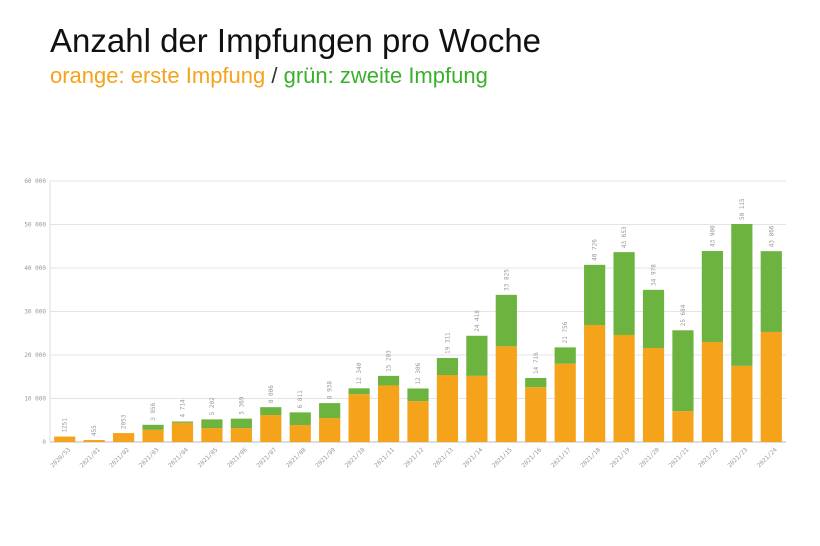 Image resolution: width=820 pixels, height=546 pixels. What do you see at coordinates (536, 363) in the screenshot?
I see `data-label: 14 716` at bounding box center [536, 363].